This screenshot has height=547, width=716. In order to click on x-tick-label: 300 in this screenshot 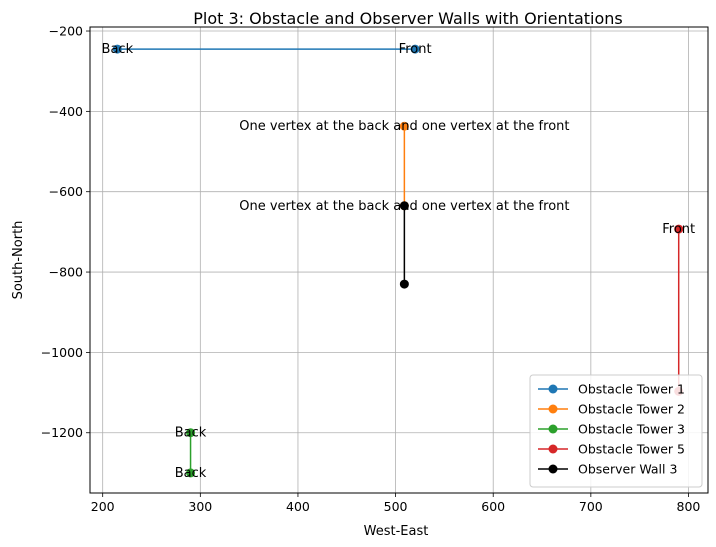, I will do `click(200, 506)`.